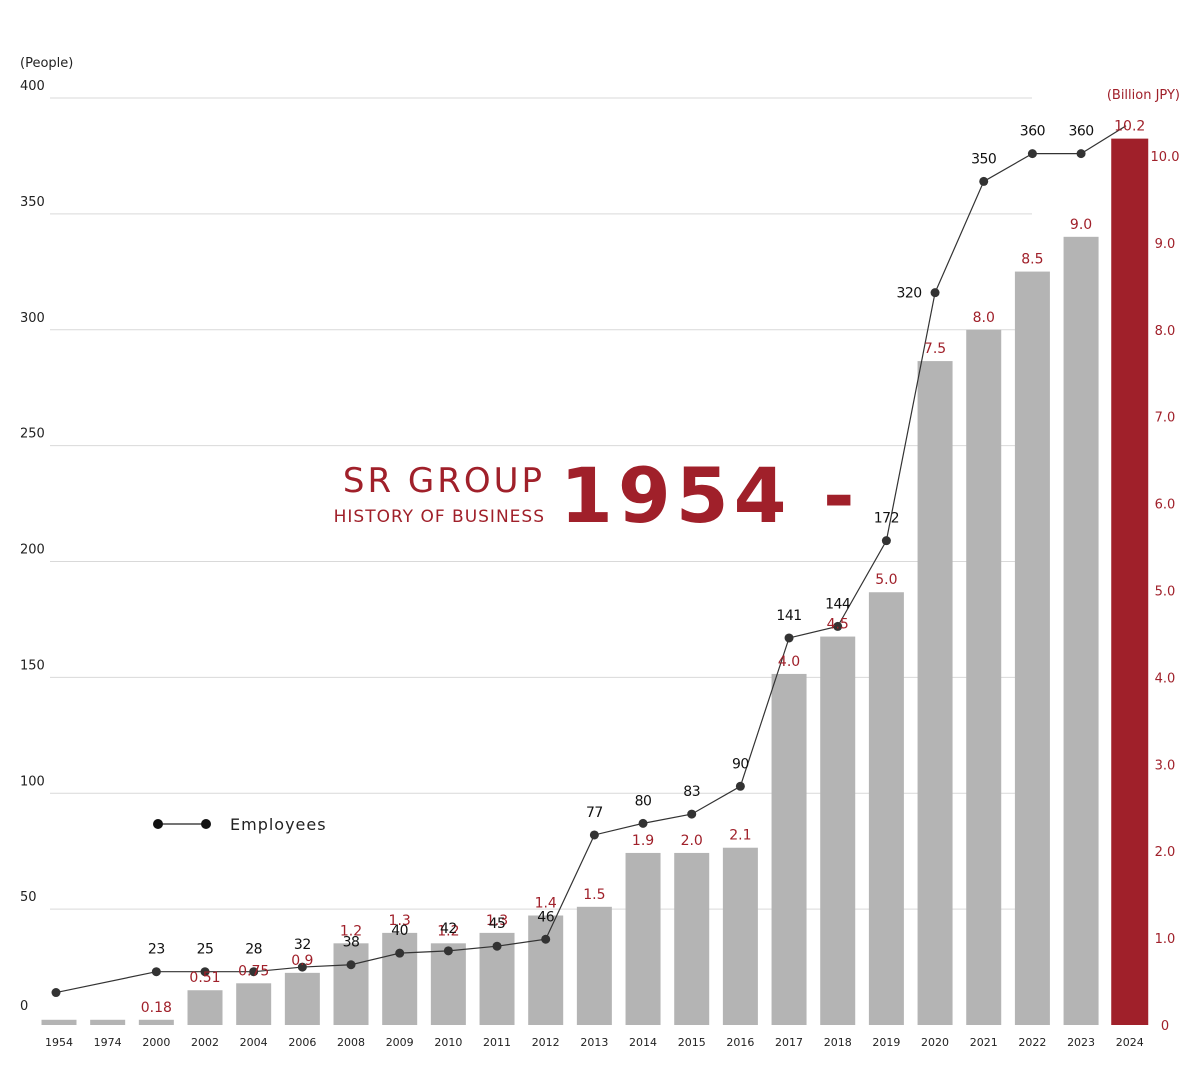  What do you see at coordinates (1165, 418) in the screenshot?
I see `right-tick-label: 7.0` at bounding box center [1165, 418].